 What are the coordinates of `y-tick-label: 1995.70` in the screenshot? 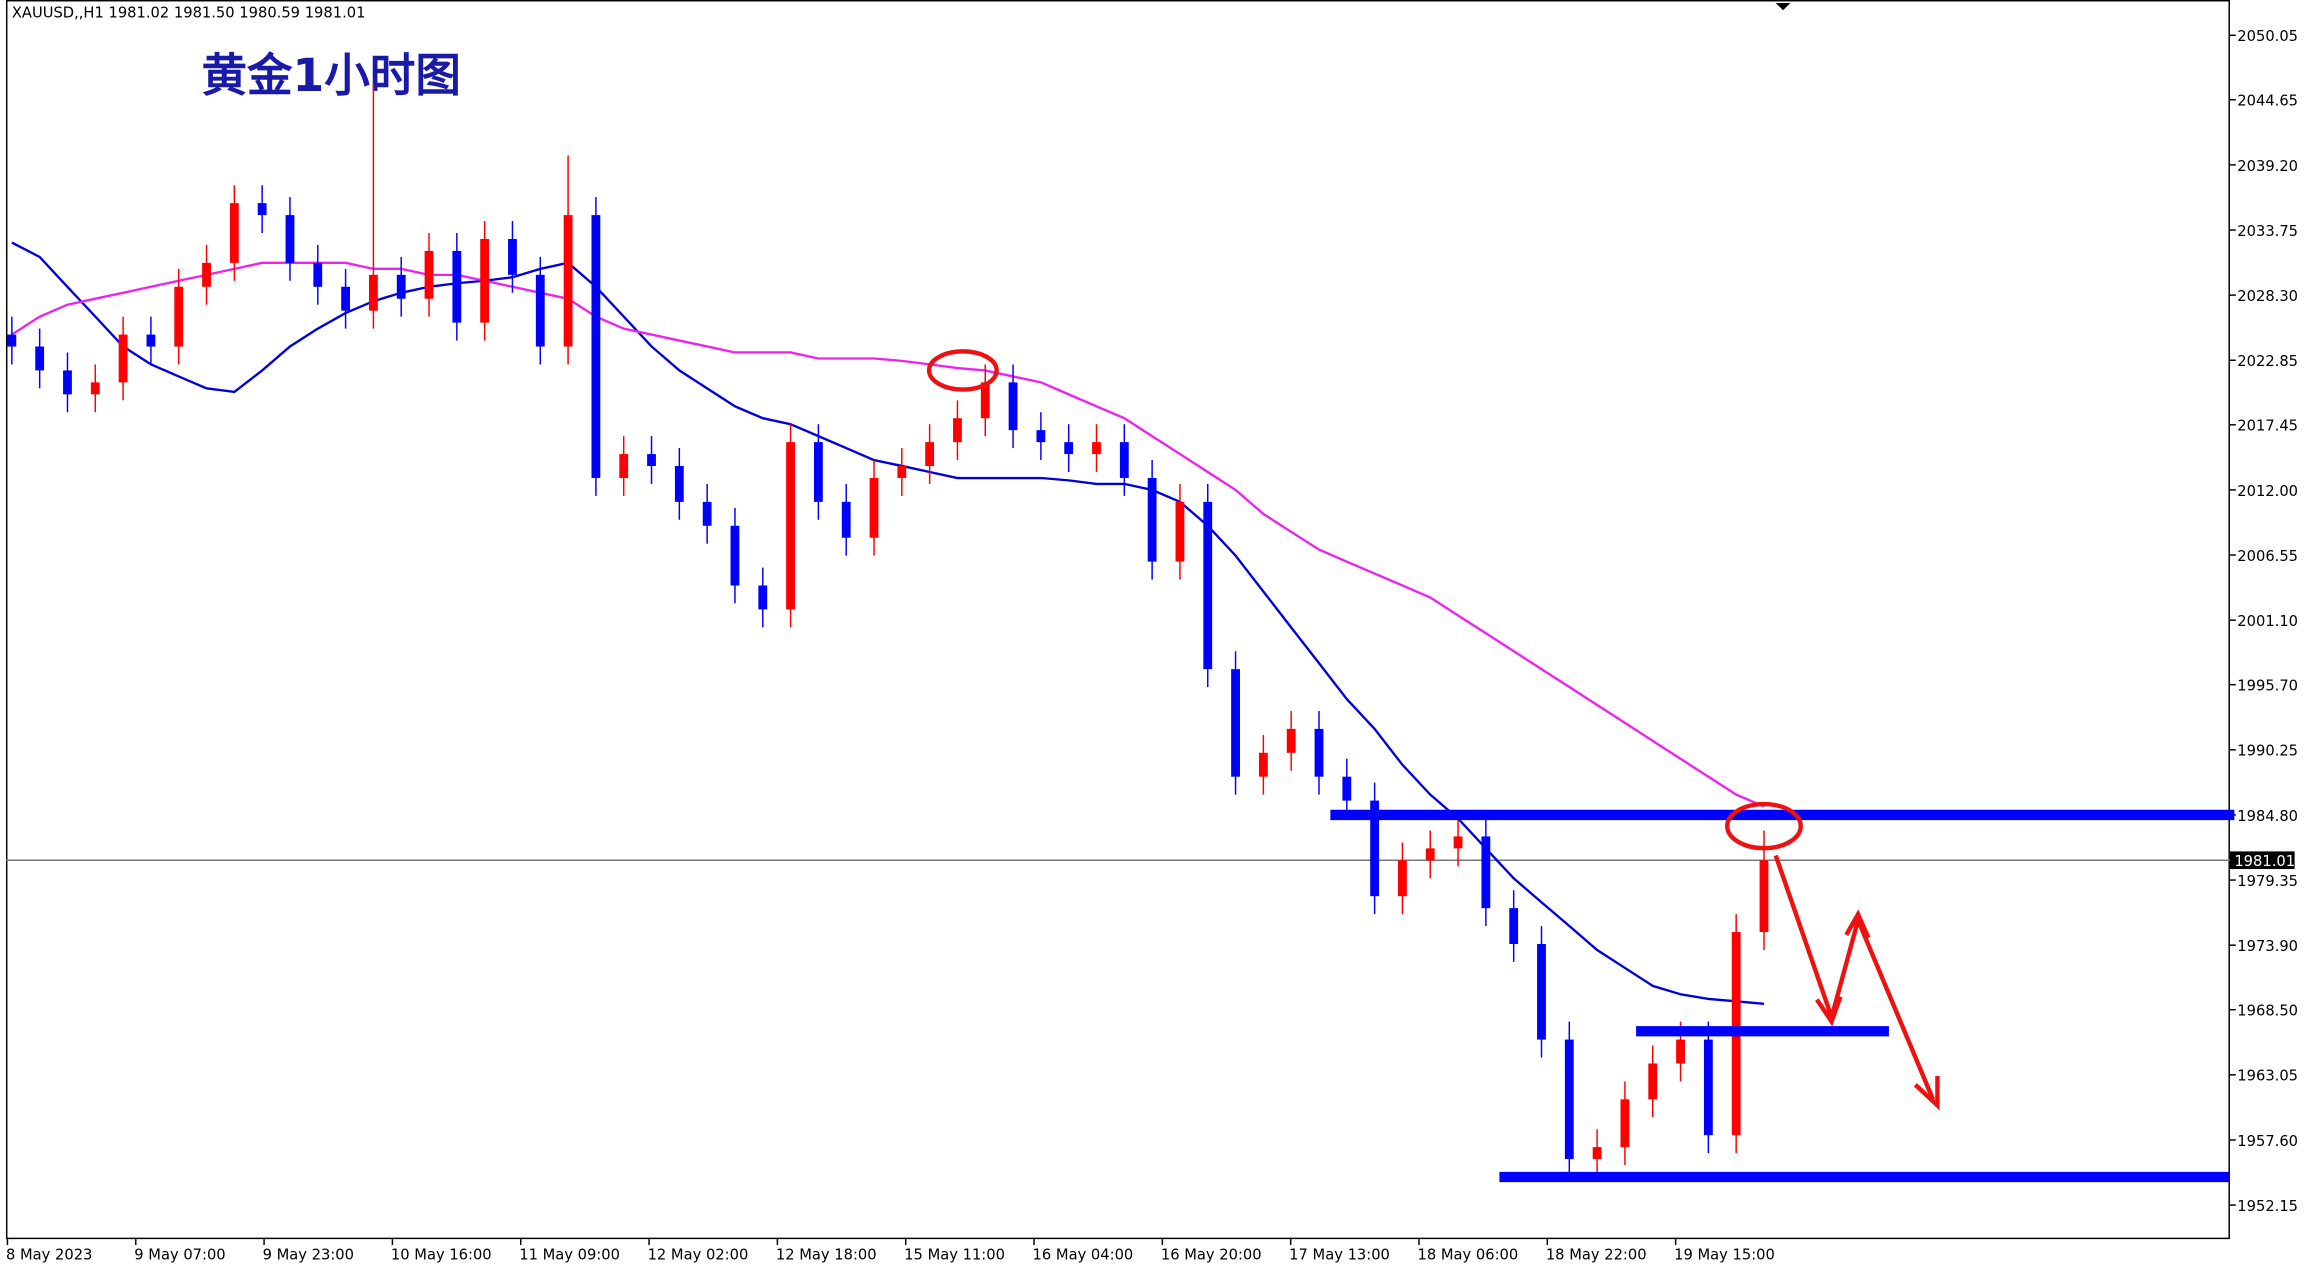 It's located at (2267, 686).